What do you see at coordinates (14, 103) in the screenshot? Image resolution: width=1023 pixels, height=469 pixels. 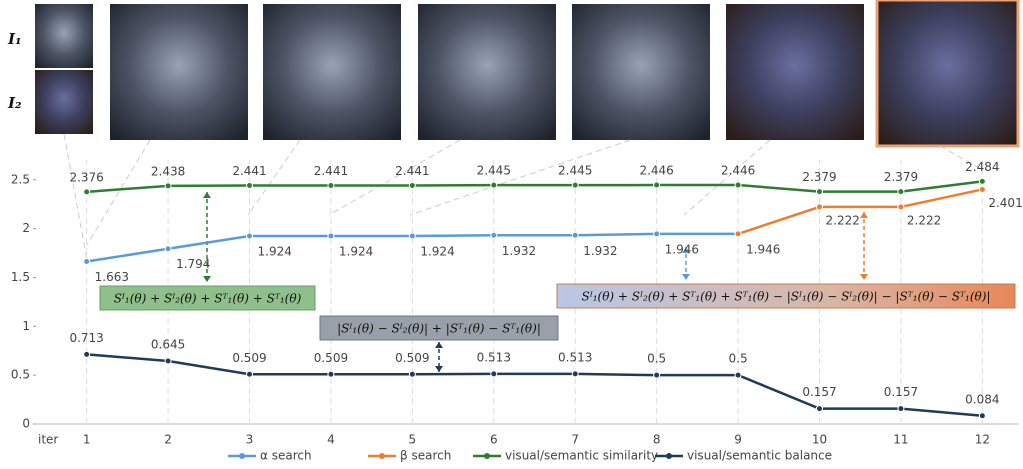 I see `image-label: I₂` at bounding box center [14, 103].